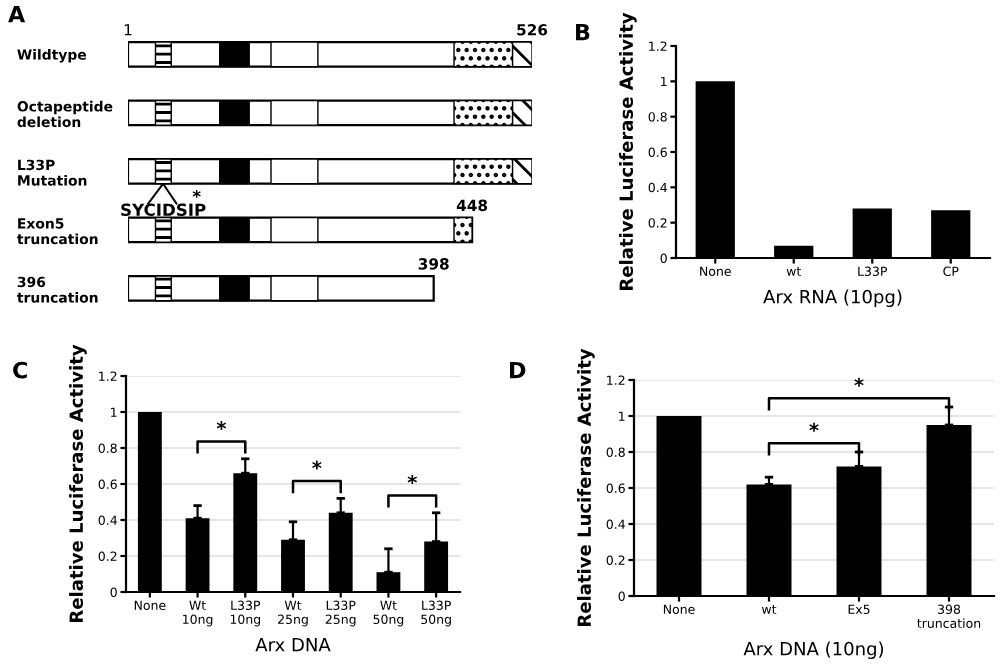 The height and width of the screenshot is (666, 1000). I want to click on annotation: SYCIDSIP, so click(163, 210).